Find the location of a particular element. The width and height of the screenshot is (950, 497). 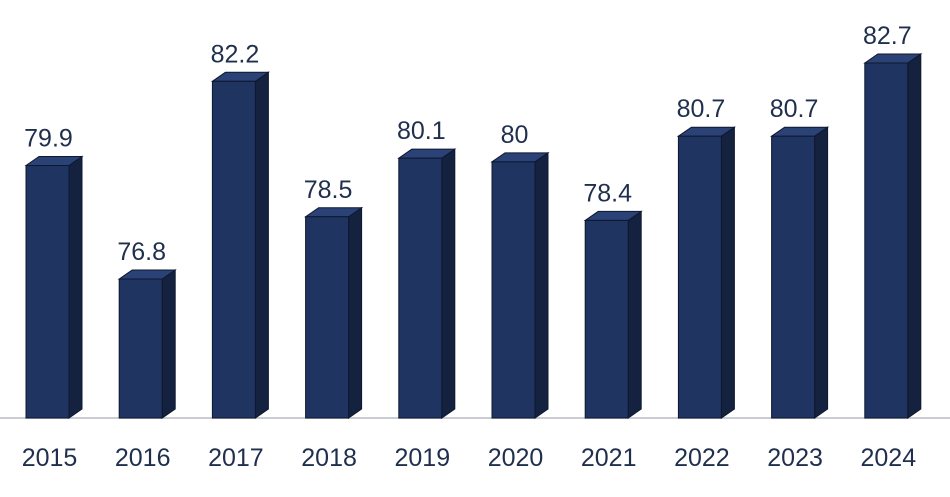

bar-2022 is located at coordinates (706, 272).